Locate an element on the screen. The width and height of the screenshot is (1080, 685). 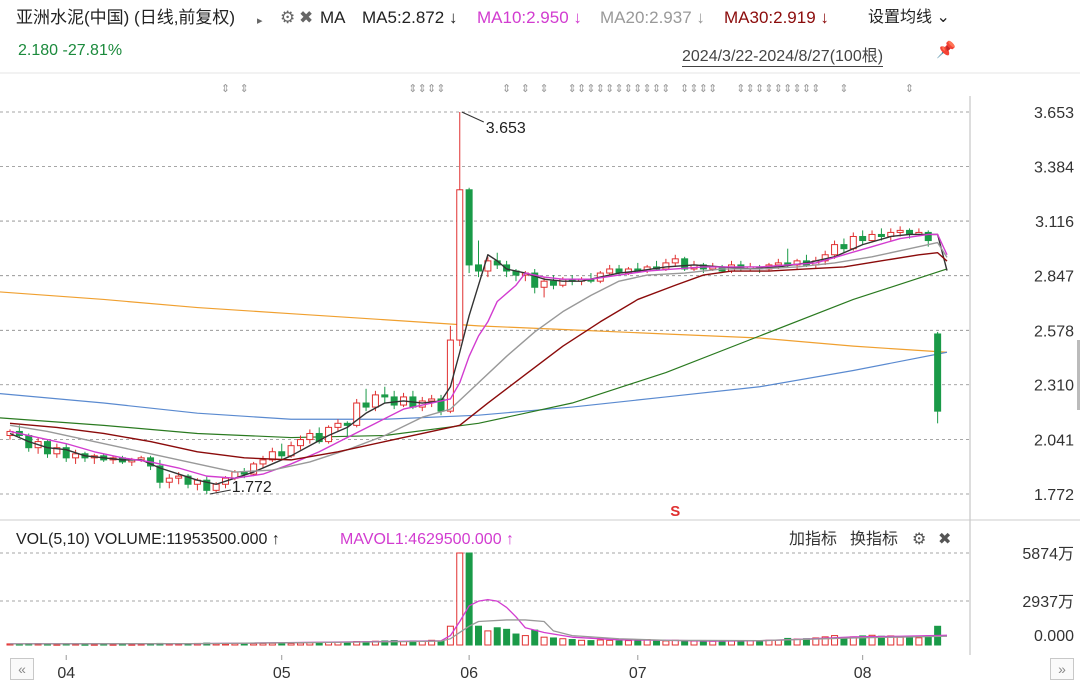
expand-triangle-icon: ▸ is located at coordinates (260, 21).